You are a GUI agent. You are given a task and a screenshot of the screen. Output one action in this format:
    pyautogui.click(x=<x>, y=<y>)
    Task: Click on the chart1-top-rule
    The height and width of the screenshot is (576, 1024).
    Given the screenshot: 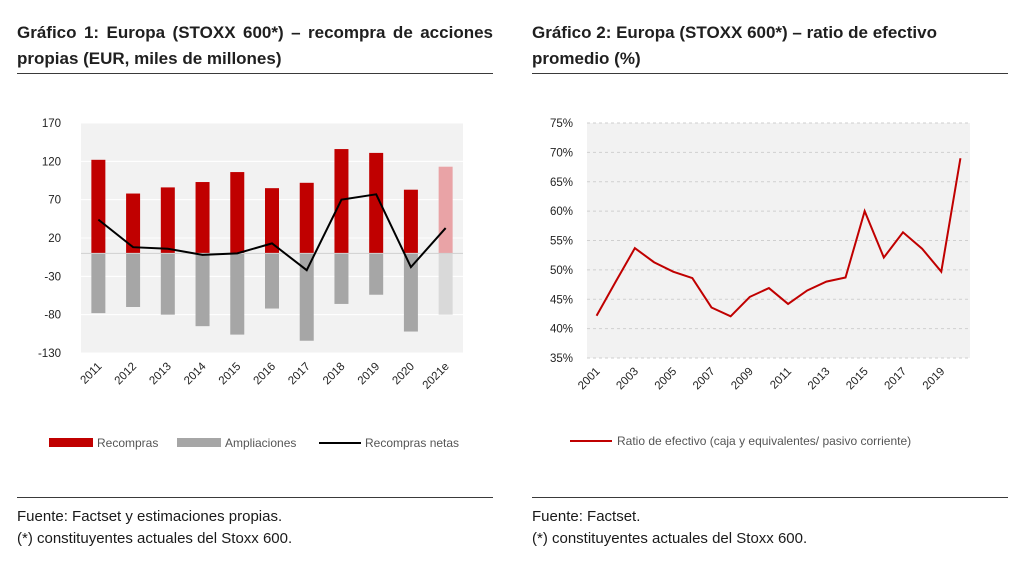 What is the action you would take?
    pyautogui.click(x=255, y=73)
    